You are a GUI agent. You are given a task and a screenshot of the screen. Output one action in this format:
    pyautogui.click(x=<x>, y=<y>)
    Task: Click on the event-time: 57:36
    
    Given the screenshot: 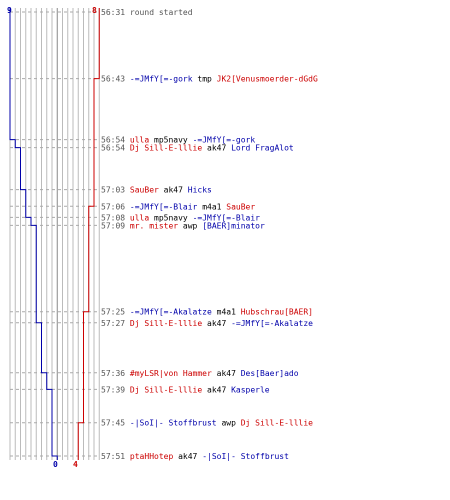 What is the action you would take?
    pyautogui.click(x=113, y=373)
    